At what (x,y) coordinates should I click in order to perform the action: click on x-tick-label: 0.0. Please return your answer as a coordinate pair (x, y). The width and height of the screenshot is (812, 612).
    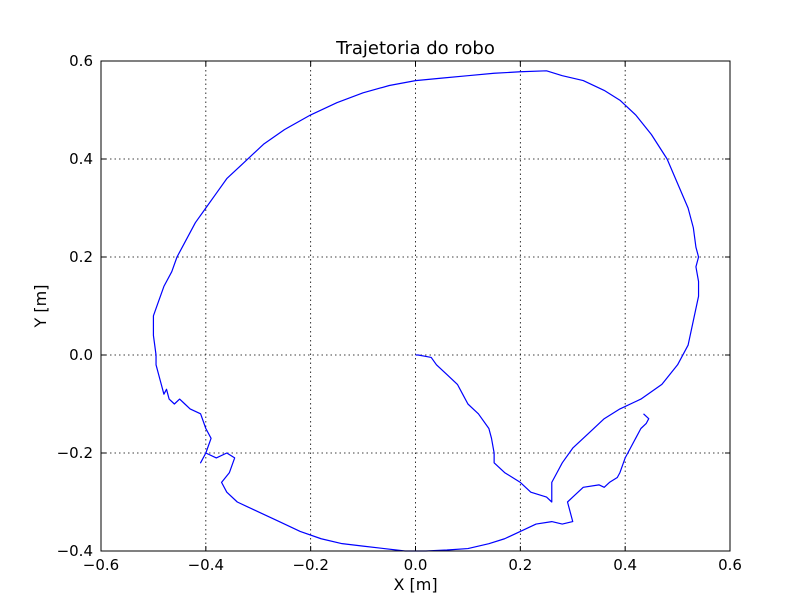
    Looking at the image, I should click on (416, 565).